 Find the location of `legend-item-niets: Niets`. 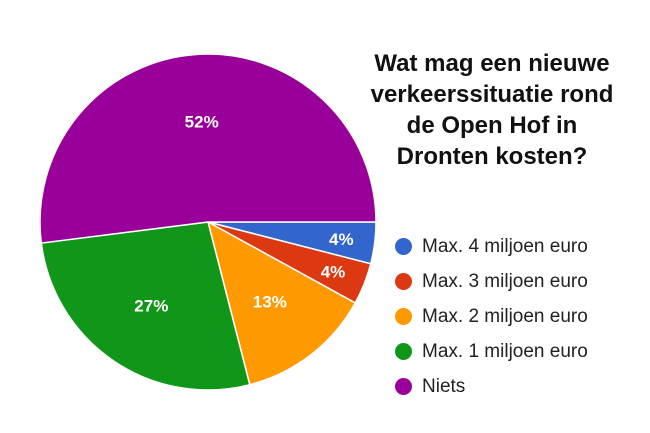

legend-item-niets: Niets is located at coordinates (491, 386).